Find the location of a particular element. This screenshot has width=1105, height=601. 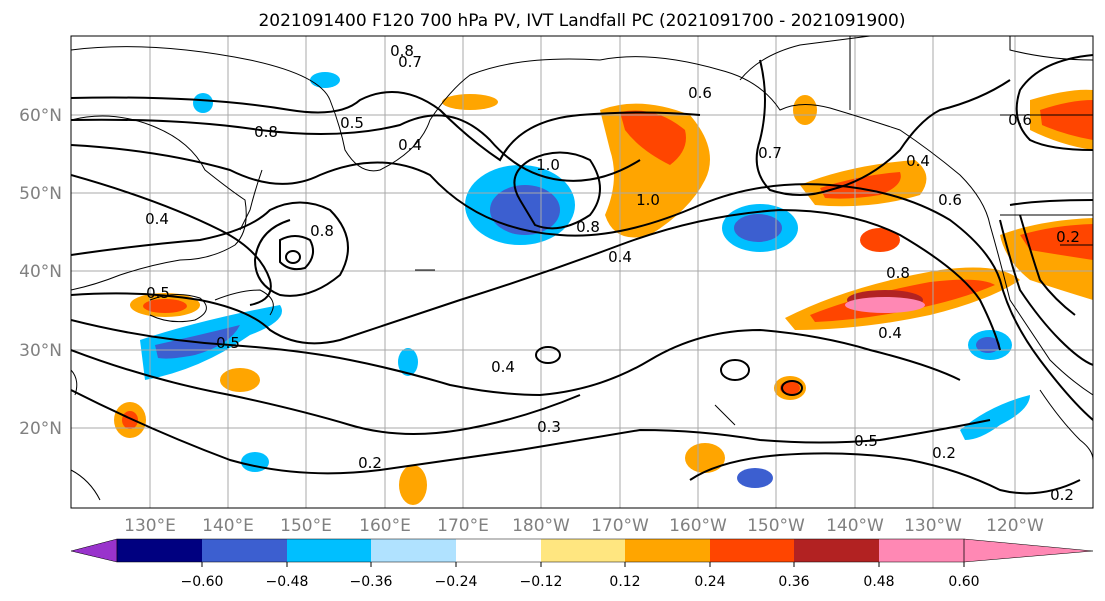

lat-label: 40°N is located at coordinates (40, 272).